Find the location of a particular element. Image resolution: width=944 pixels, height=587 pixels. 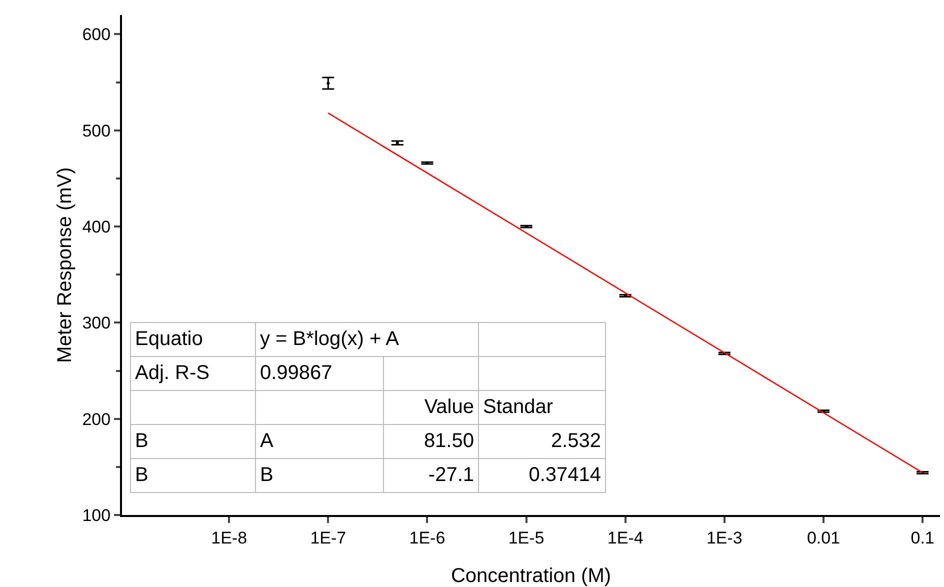

x-tick-label: 1E-5 is located at coordinates (526, 538).